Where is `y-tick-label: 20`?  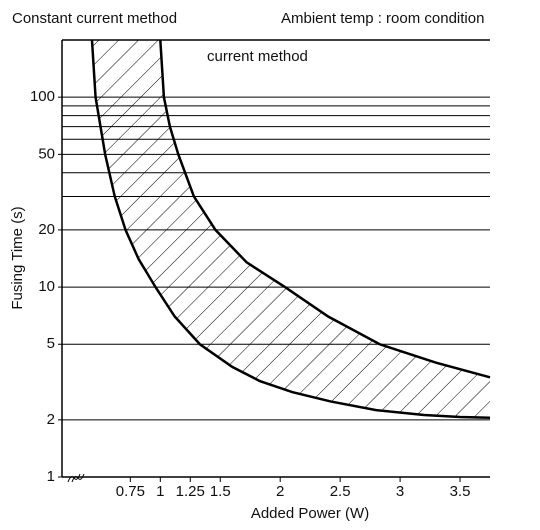 y-tick-label: 20 is located at coordinates (46, 229).